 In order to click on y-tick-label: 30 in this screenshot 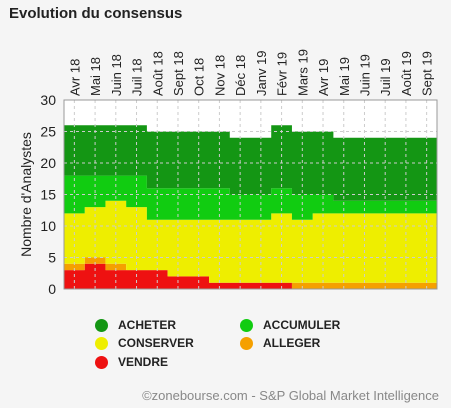, I will do `click(48, 100)`.